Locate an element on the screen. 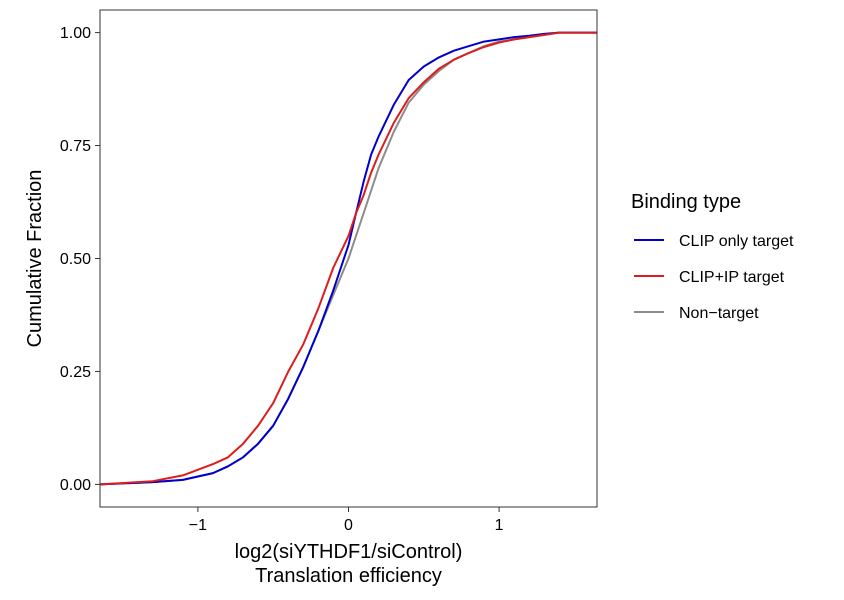  x-axis-subtitle: Translation efficiency is located at coordinates (348, 576).